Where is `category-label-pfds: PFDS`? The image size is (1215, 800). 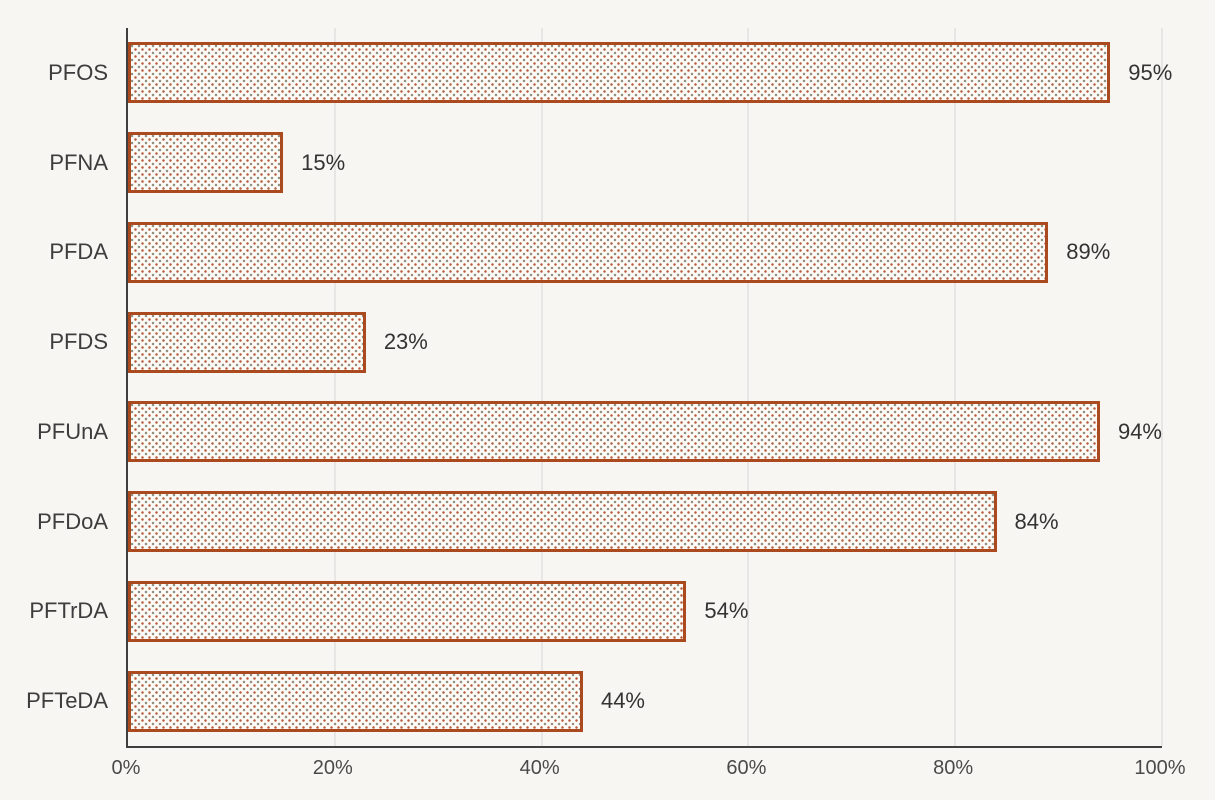 category-label-pfds: PFDS is located at coordinates (78, 342).